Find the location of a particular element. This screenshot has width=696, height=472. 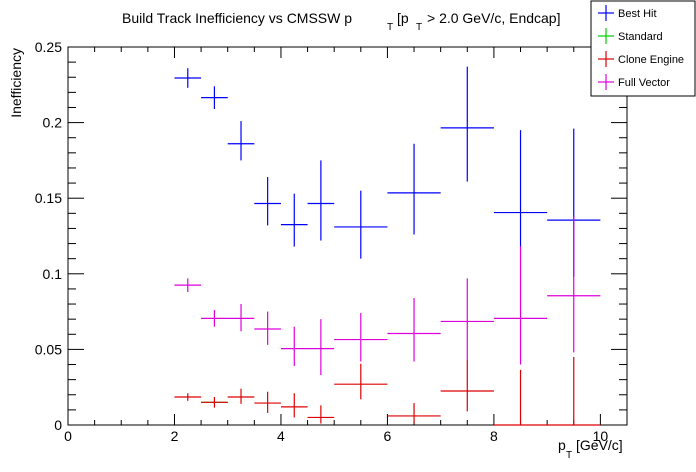

legend: Best Hit Standard Clone Engine Full Vector is located at coordinates (643, 48).